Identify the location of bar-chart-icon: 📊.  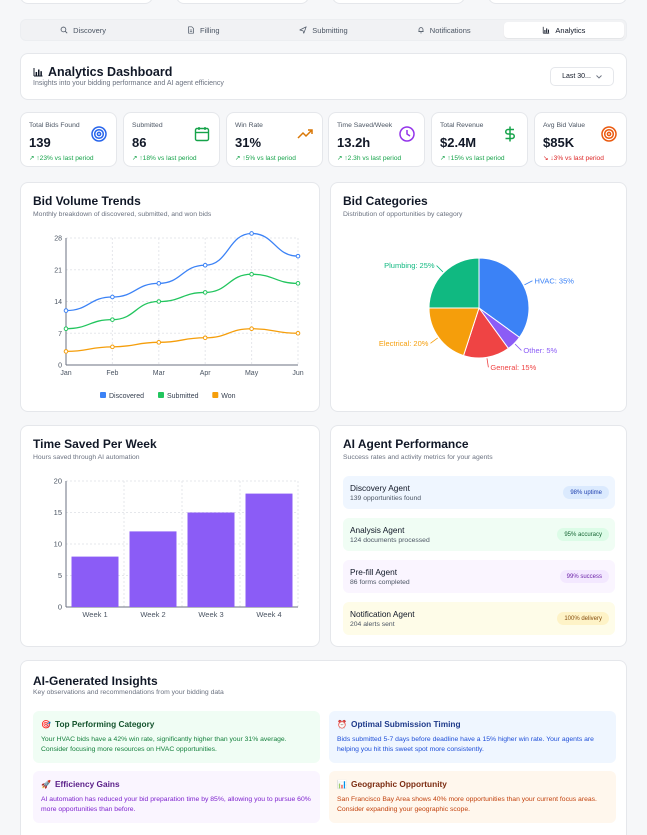
(342, 784).